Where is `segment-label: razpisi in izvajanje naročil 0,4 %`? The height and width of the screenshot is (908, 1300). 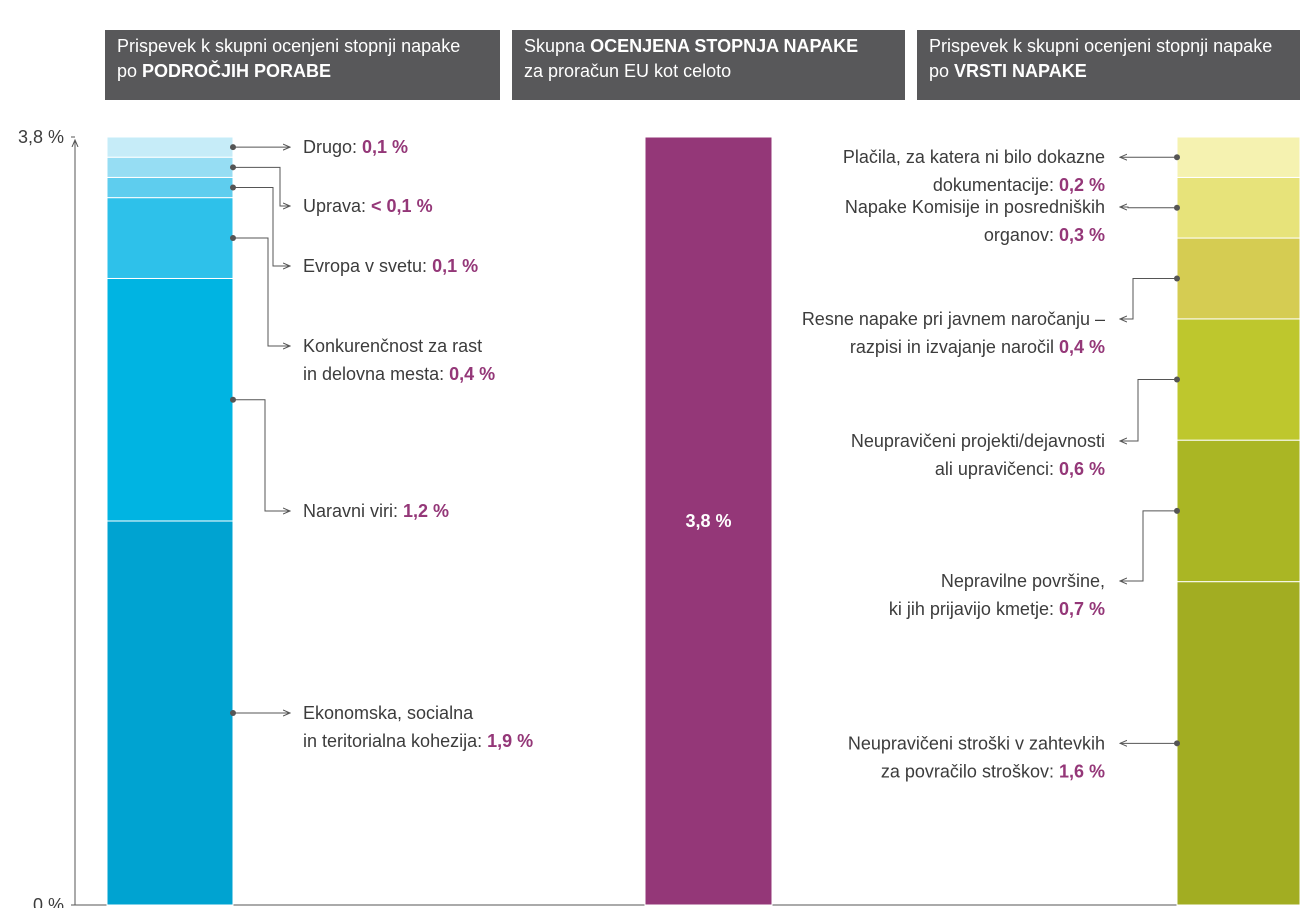 segment-label: razpisi in izvajanje naročil 0,4 % is located at coordinates (977, 347).